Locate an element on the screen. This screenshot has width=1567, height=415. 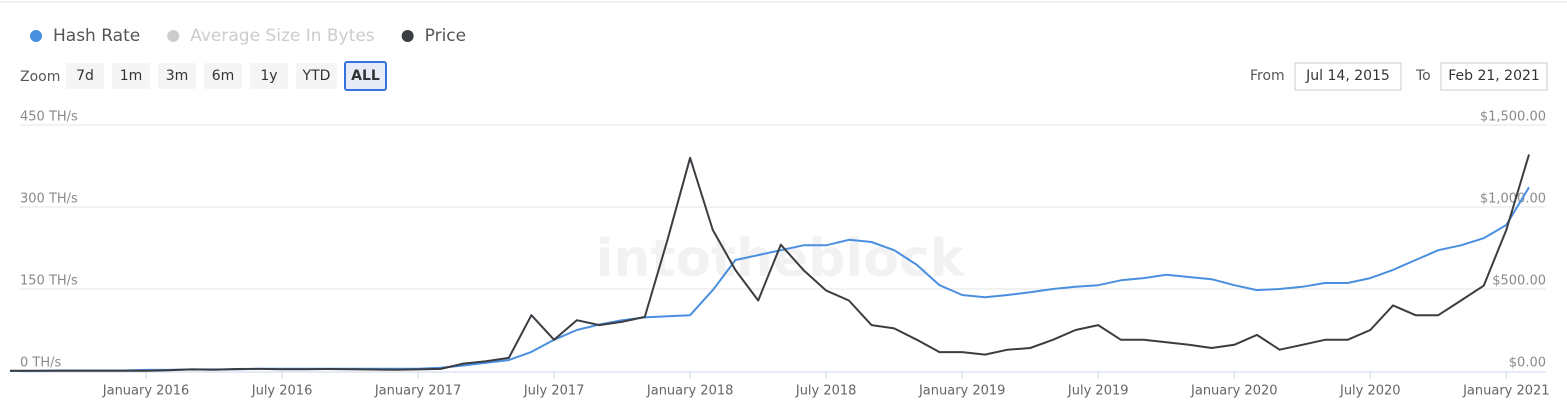
y-tick-label: 300 TH/s is located at coordinates (49, 199).